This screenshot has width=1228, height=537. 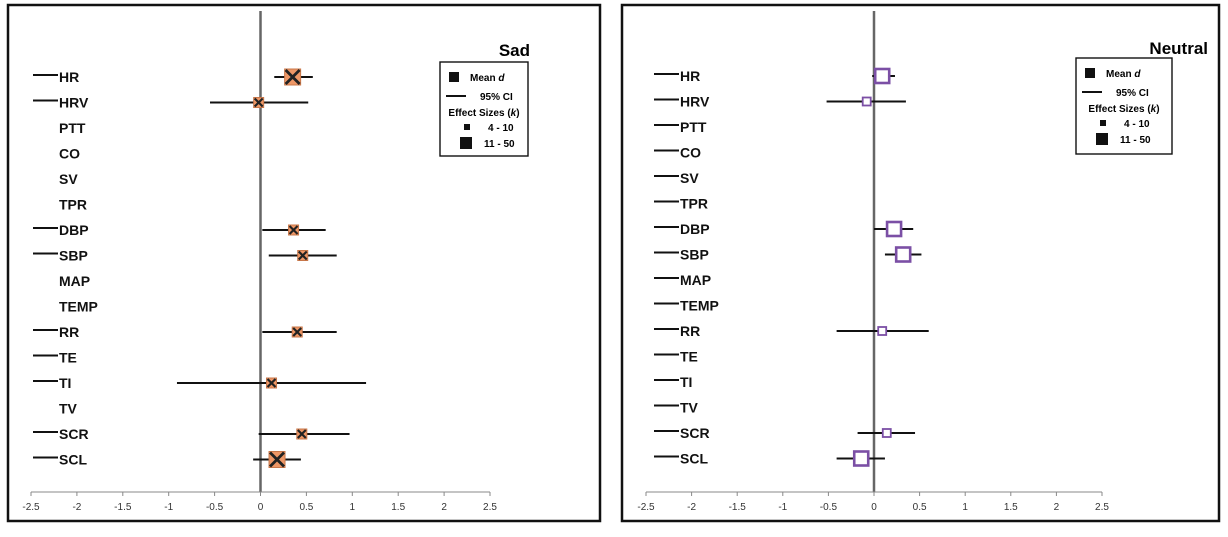 I want to click on x-tick-label: -2.5, so click(x=646, y=507).